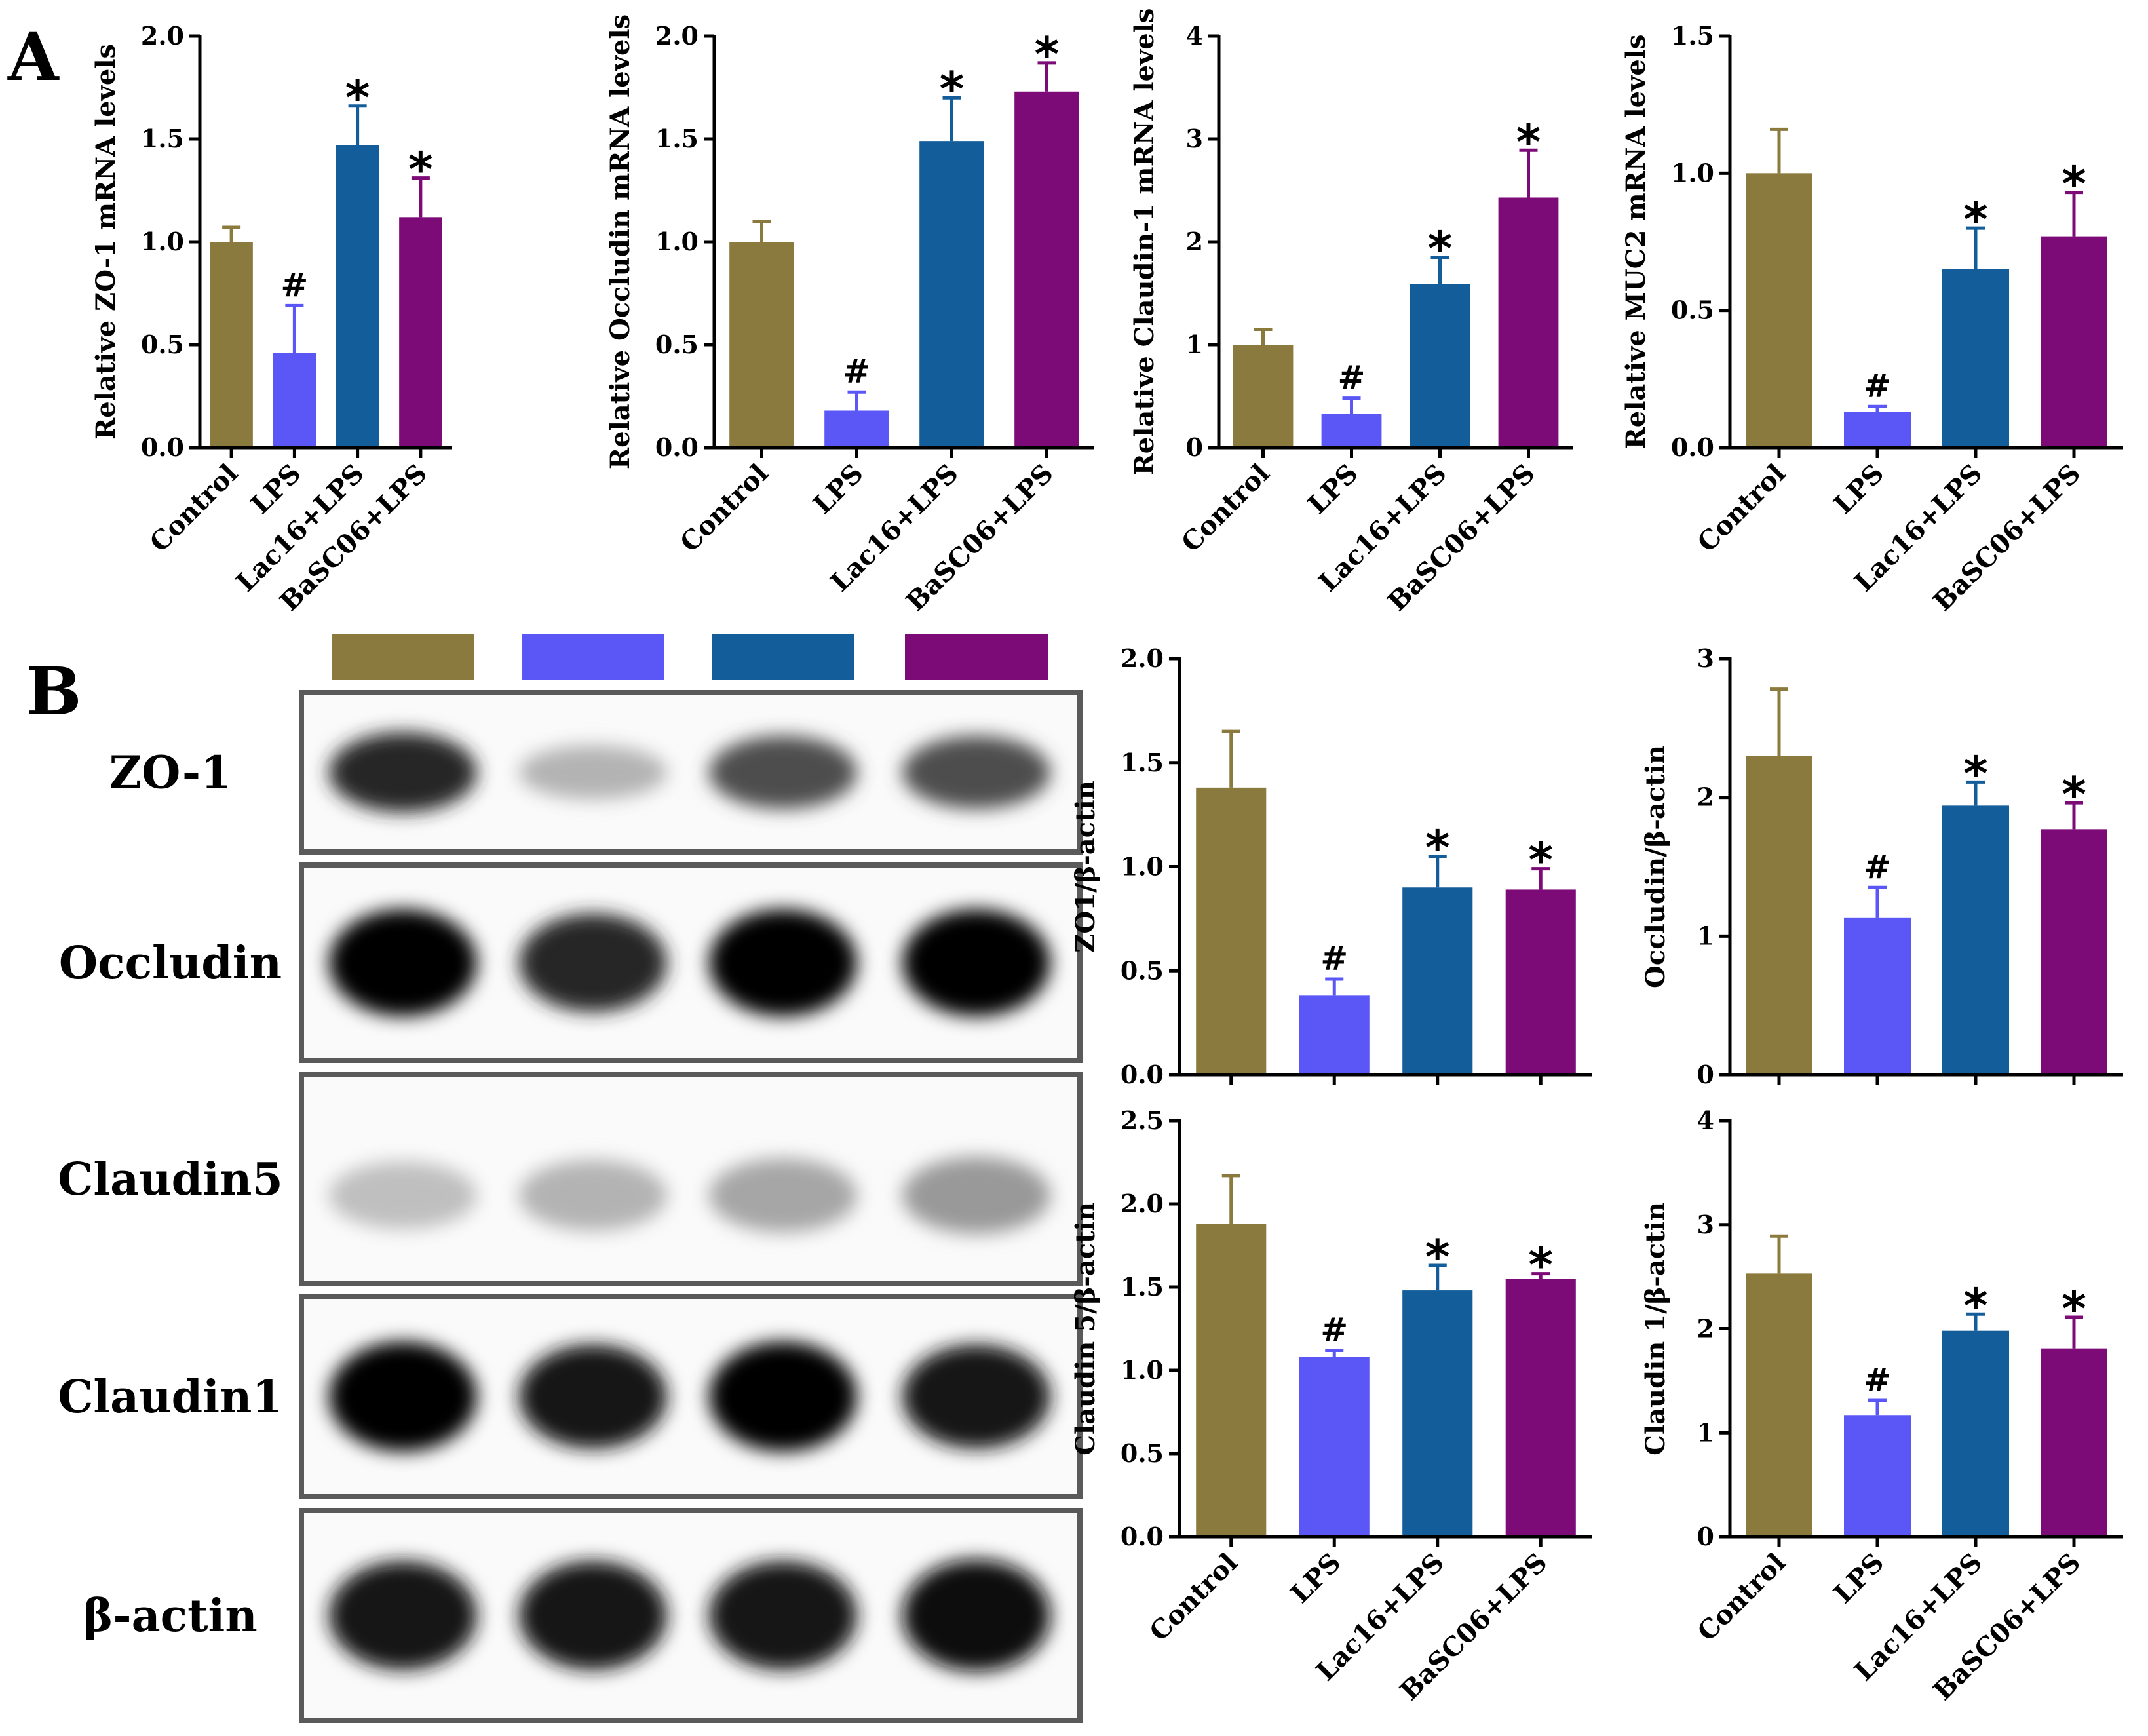 The height and width of the screenshot is (1736, 2148). Describe the element at coordinates (403, 657) in the screenshot. I see `lane-header-Control` at that location.